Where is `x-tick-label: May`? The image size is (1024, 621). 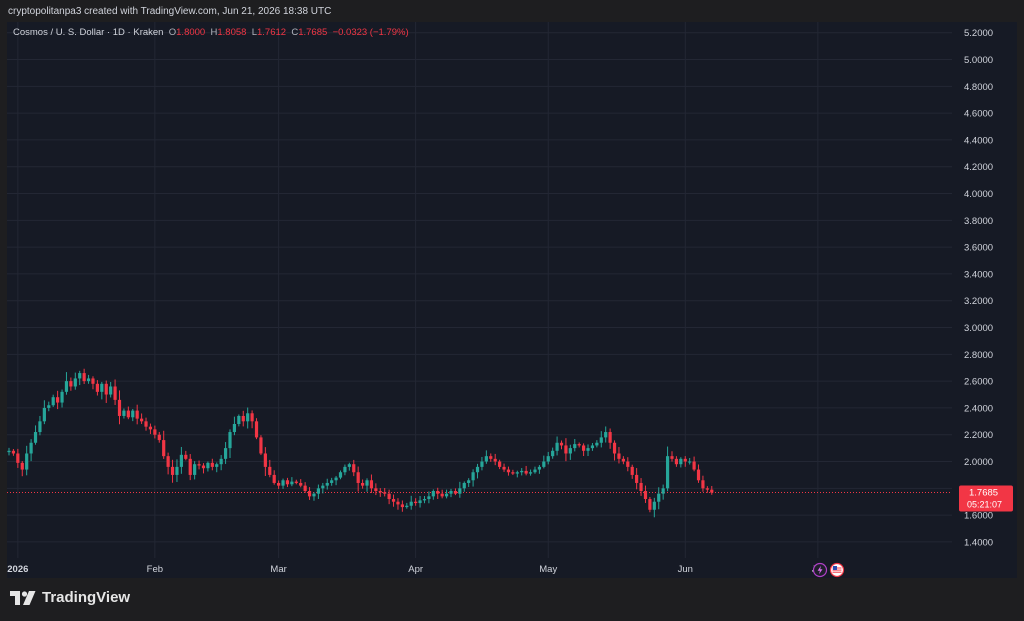
x-tick-label: May is located at coordinates (548, 569).